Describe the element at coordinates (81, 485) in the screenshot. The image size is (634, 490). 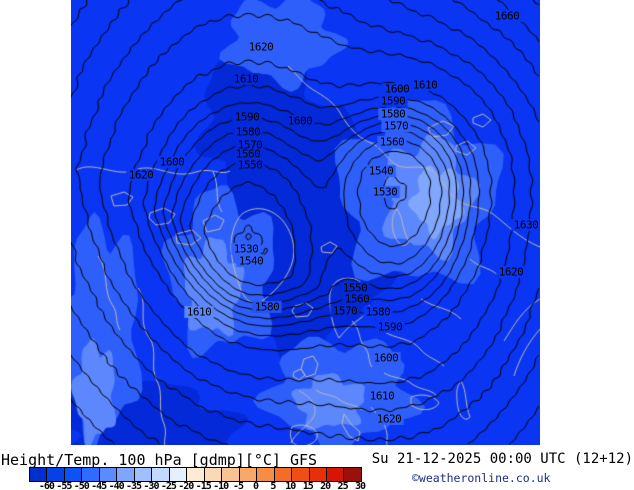
I see `colorbar-tick: -50` at that location.